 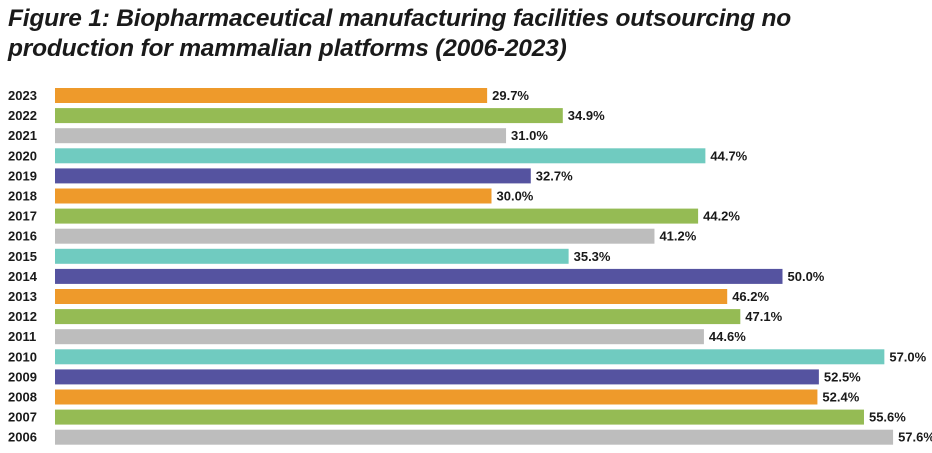 What do you see at coordinates (22, 256) in the screenshot?
I see `year-label-2015: 2015` at bounding box center [22, 256].